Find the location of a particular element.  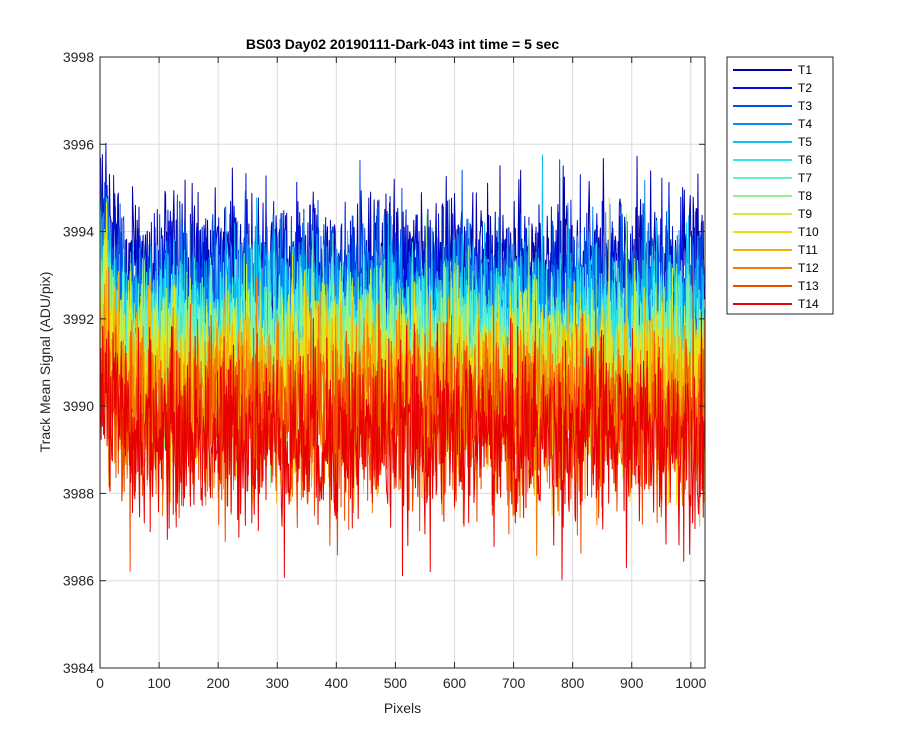

legend-label-t10: T10 is located at coordinates (808, 232).